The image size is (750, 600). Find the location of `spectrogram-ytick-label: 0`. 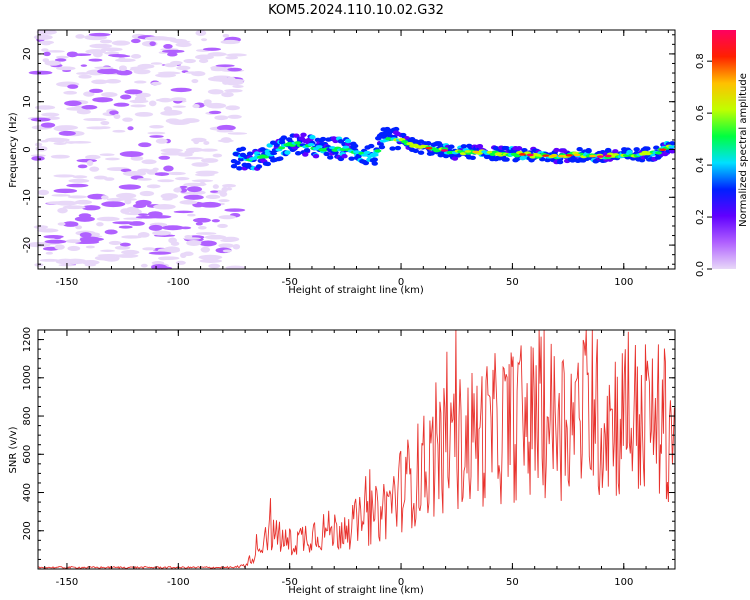

spectrogram-ytick-label: 0 is located at coordinates (27, 149).